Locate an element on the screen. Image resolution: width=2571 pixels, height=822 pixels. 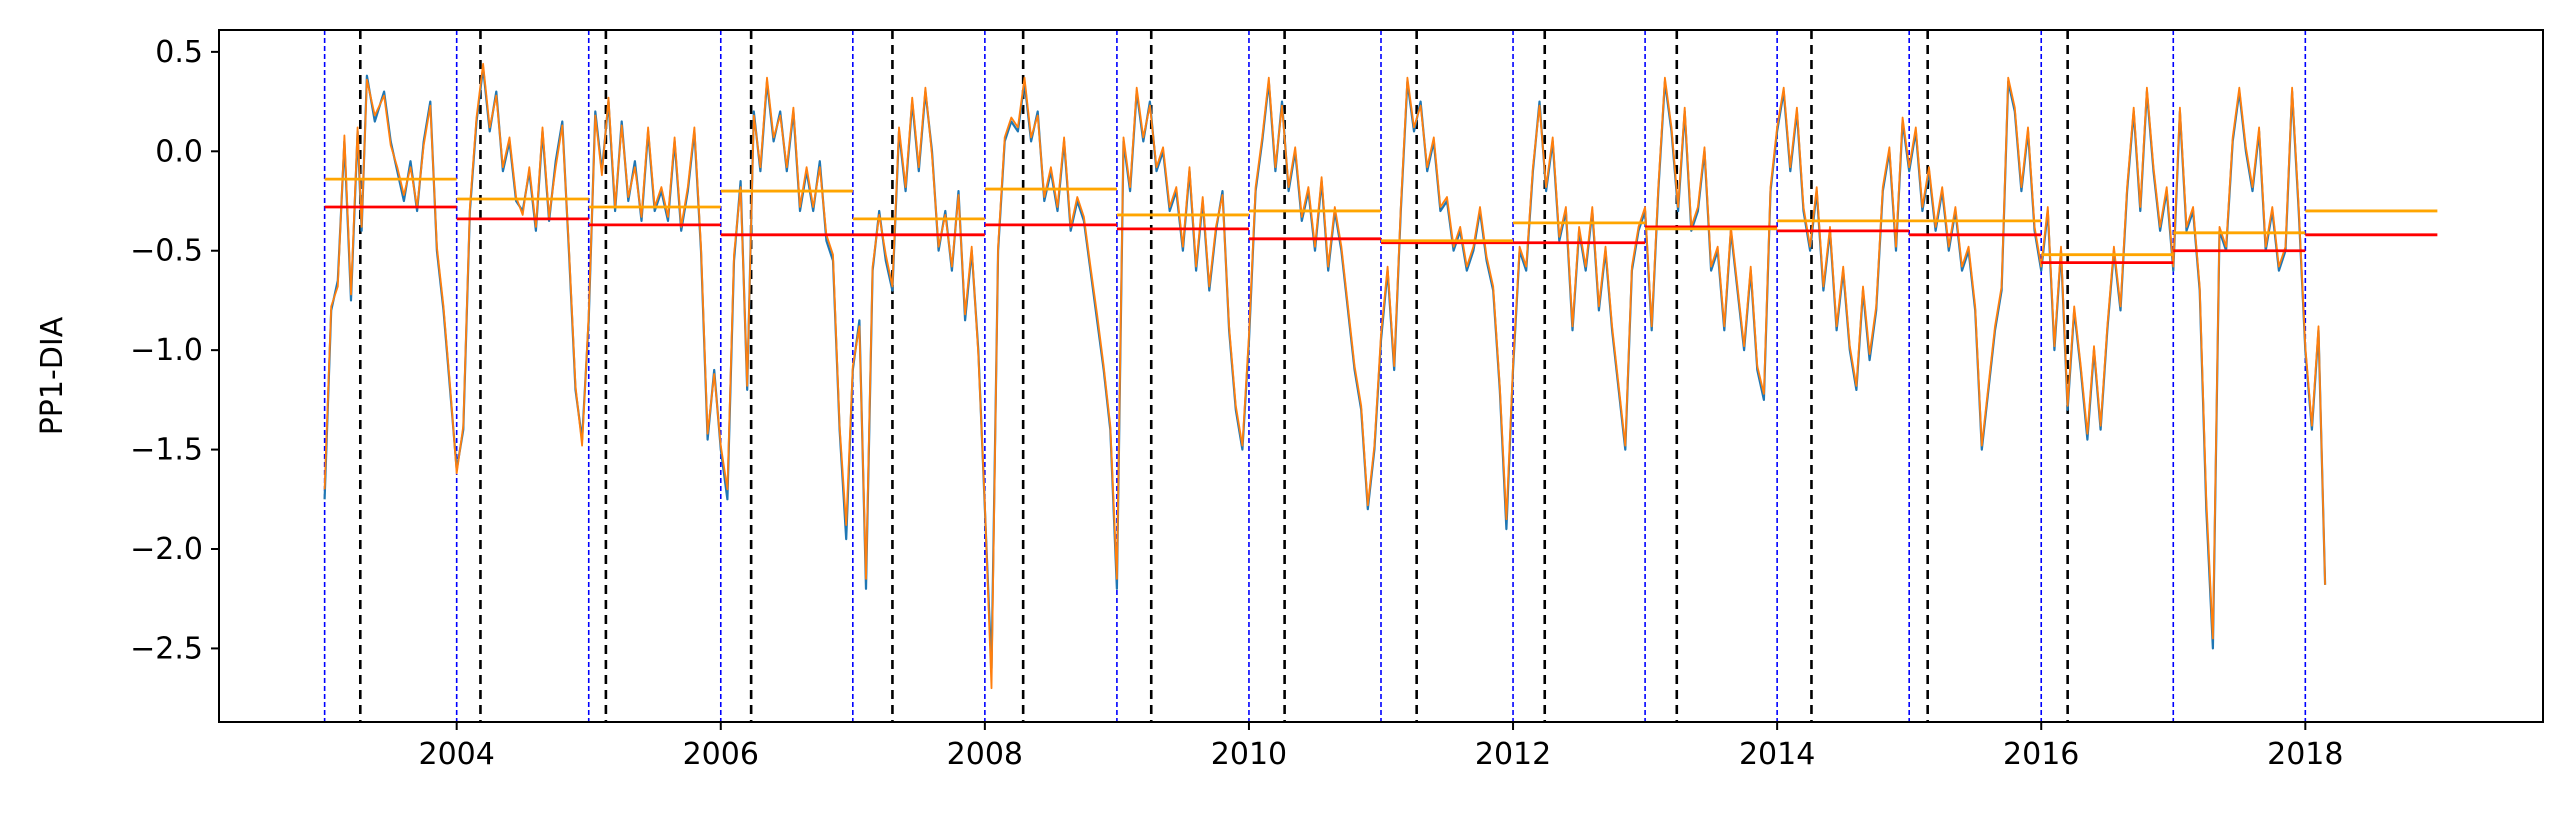
x-tick-label: 2004 is located at coordinates (457, 754).